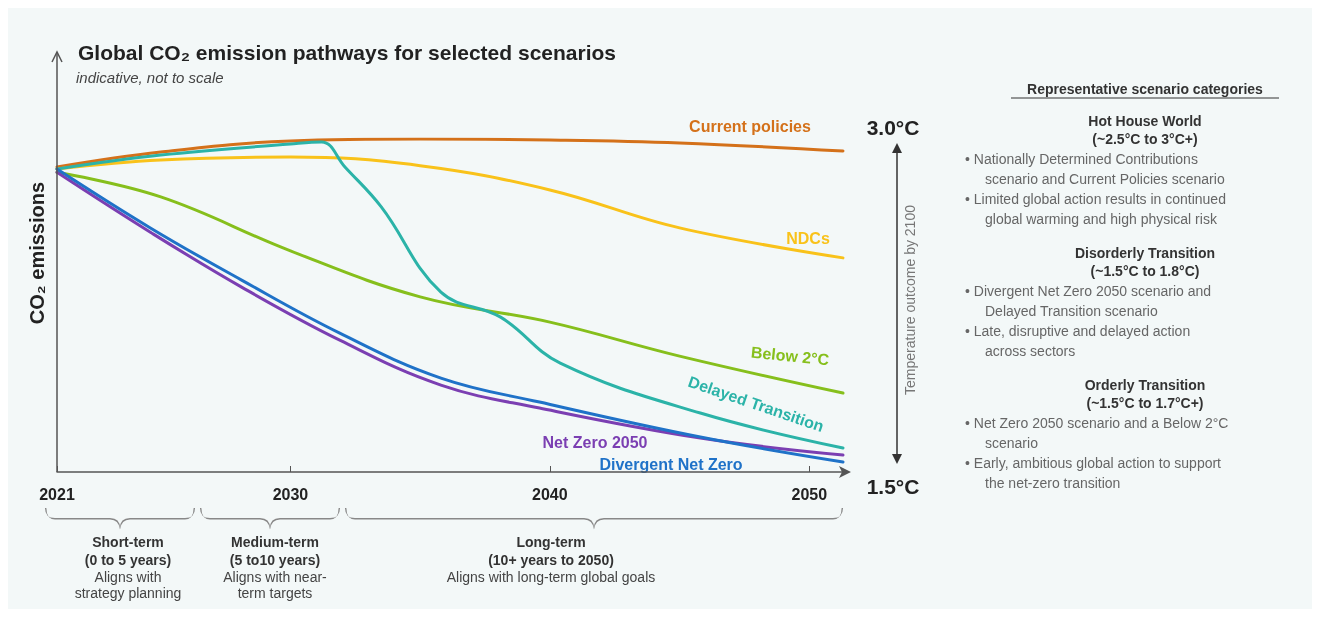 The image size is (1320, 617). Describe the element at coordinates (790, 356) in the screenshot. I see `text: Below 2°C` at that location.